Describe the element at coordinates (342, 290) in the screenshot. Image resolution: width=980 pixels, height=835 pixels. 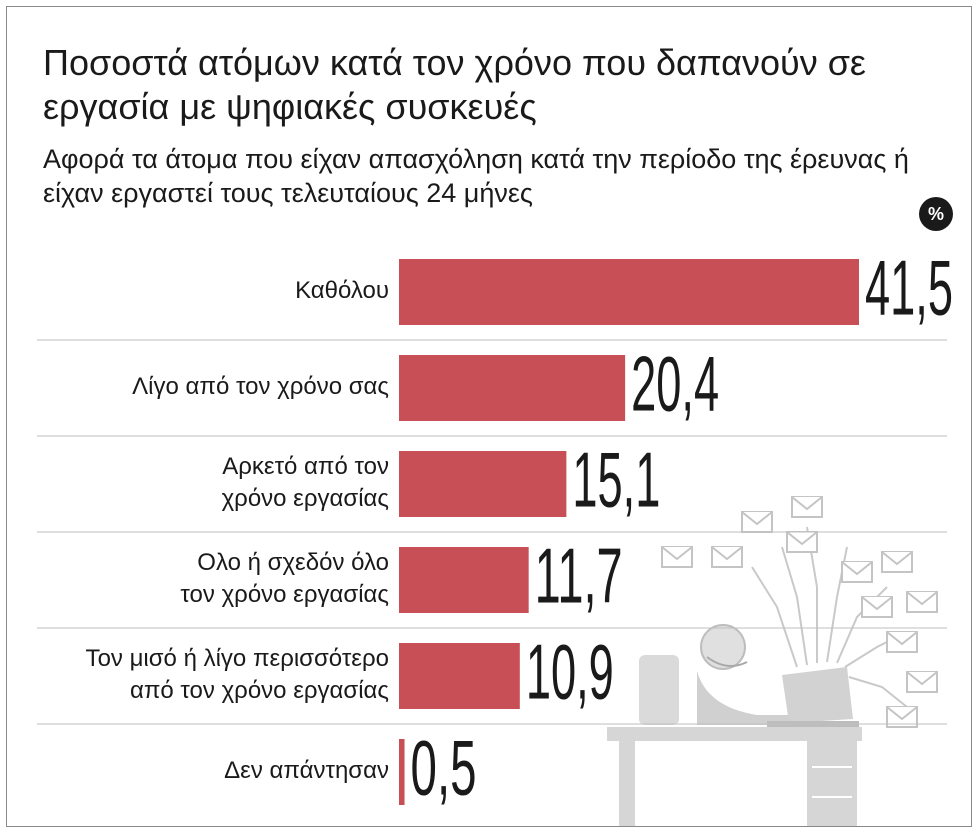
I see `category-label-0: Καθόλου` at that location.